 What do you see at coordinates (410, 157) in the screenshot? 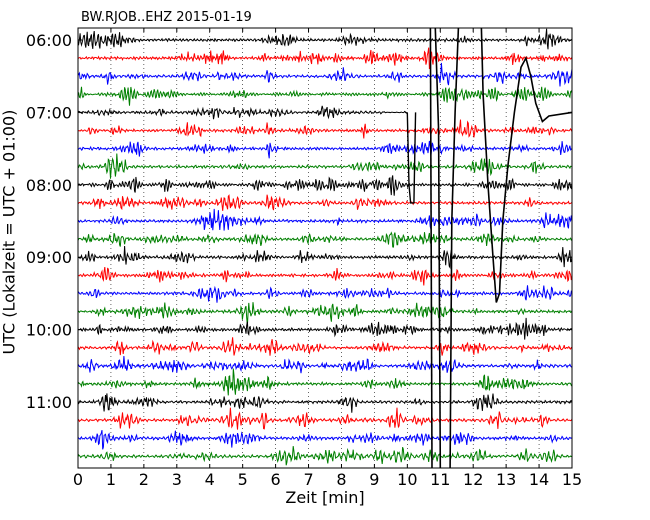
I see `event-baseline-offset` at bounding box center [410, 157].